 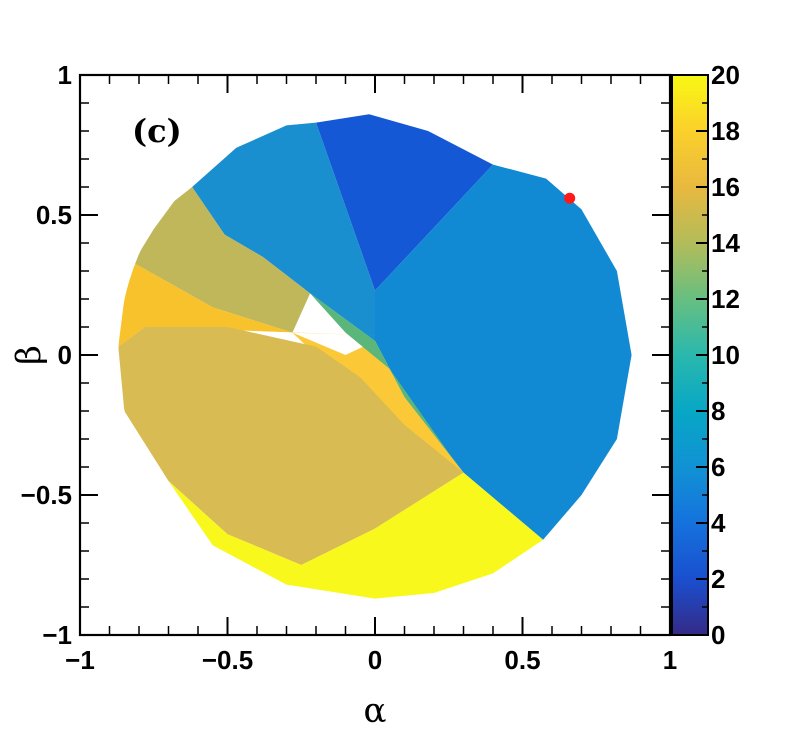 I want to click on y-tick-label: 0, so click(x=65, y=355).